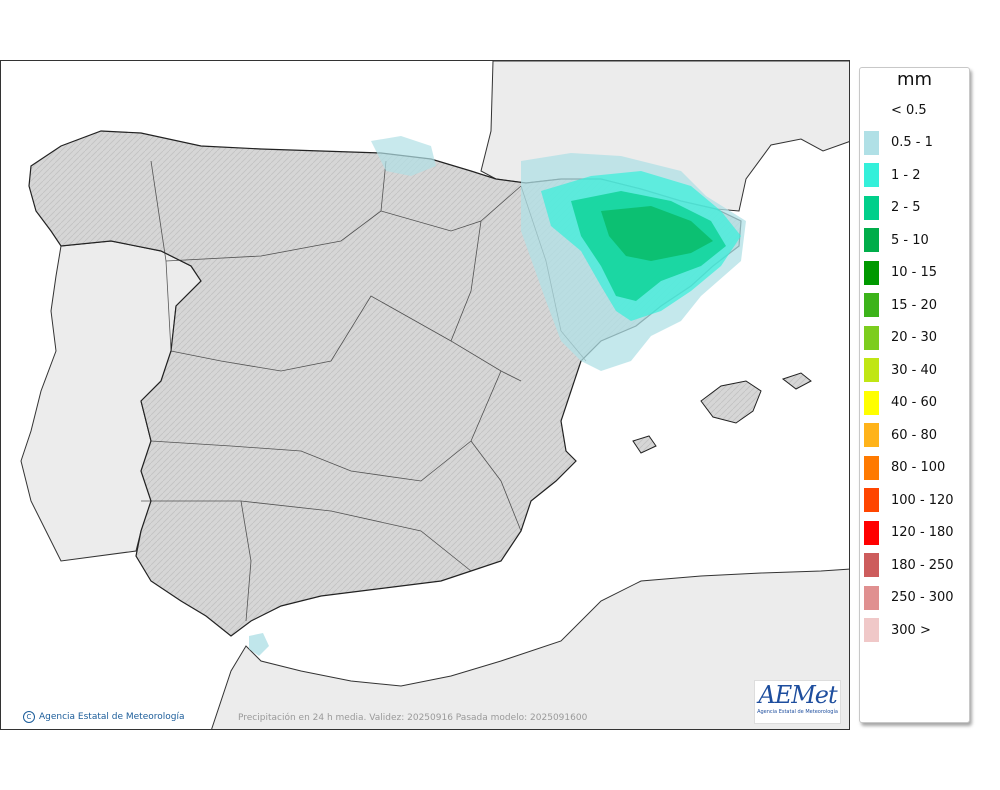 Image resolution: width=1000 pixels, height=790 pixels. What do you see at coordinates (922, 565) in the screenshot?
I see `legend-label: 180 - 250` at bounding box center [922, 565].